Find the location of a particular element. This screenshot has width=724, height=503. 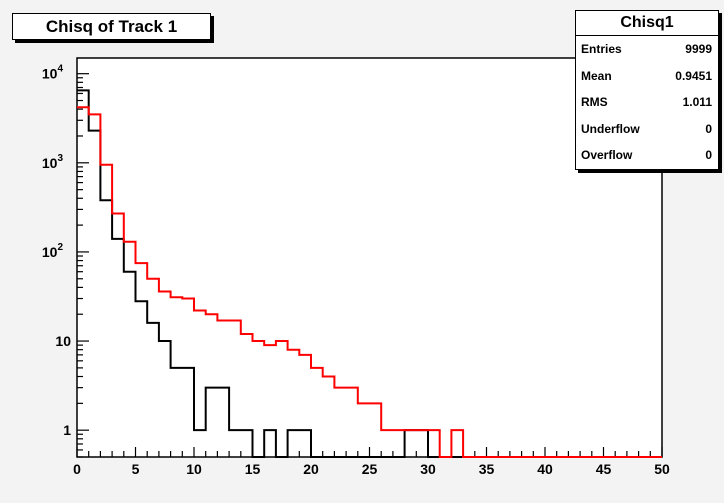

y-tick-label: 10² is located at coordinates (53, 251).